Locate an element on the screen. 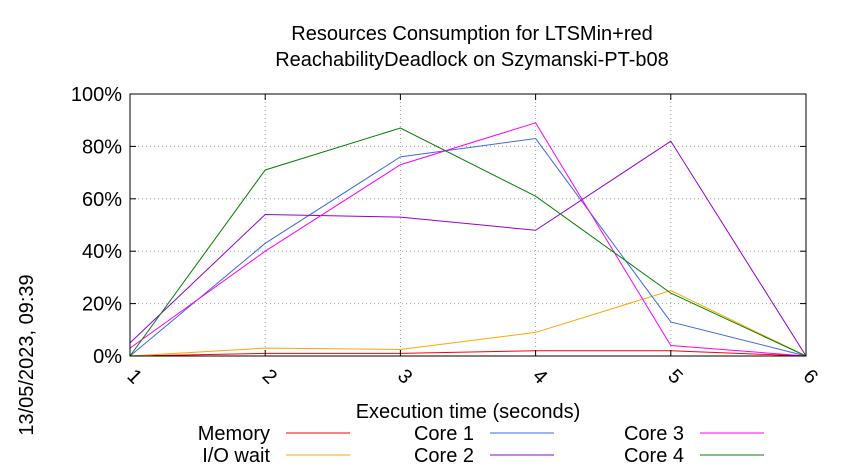 Image resolution: width=850 pixels, height=475 pixels. y-tick-label: 0% is located at coordinates (107, 357).